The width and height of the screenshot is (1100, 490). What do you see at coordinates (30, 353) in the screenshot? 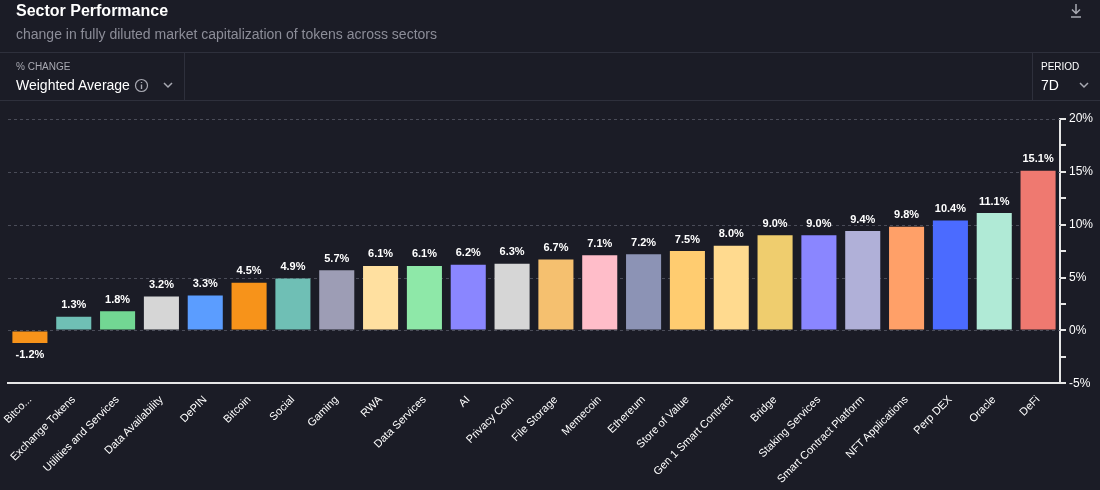
I see `data-label: -1.2%` at bounding box center [30, 353].